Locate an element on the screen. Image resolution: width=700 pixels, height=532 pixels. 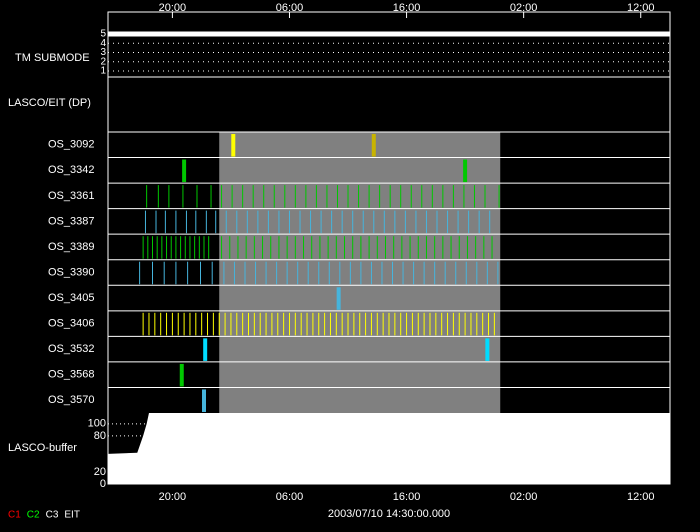
submode-label: TM SUBMODE is located at coordinates (52, 58).